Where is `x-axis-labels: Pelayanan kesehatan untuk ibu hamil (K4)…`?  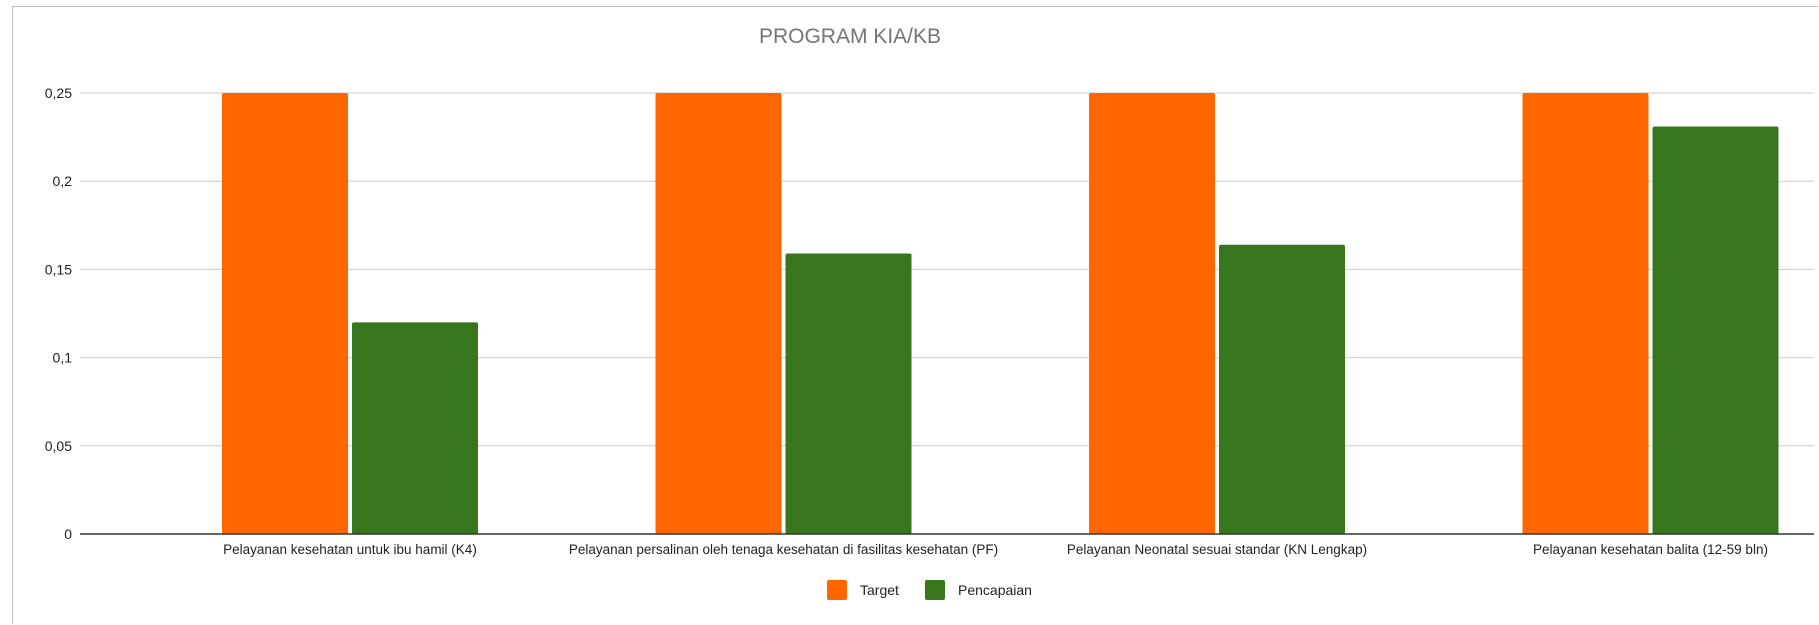
x-axis-labels: Pelayanan kesehatan untuk ibu hamil (K4)… is located at coordinates (995, 549).